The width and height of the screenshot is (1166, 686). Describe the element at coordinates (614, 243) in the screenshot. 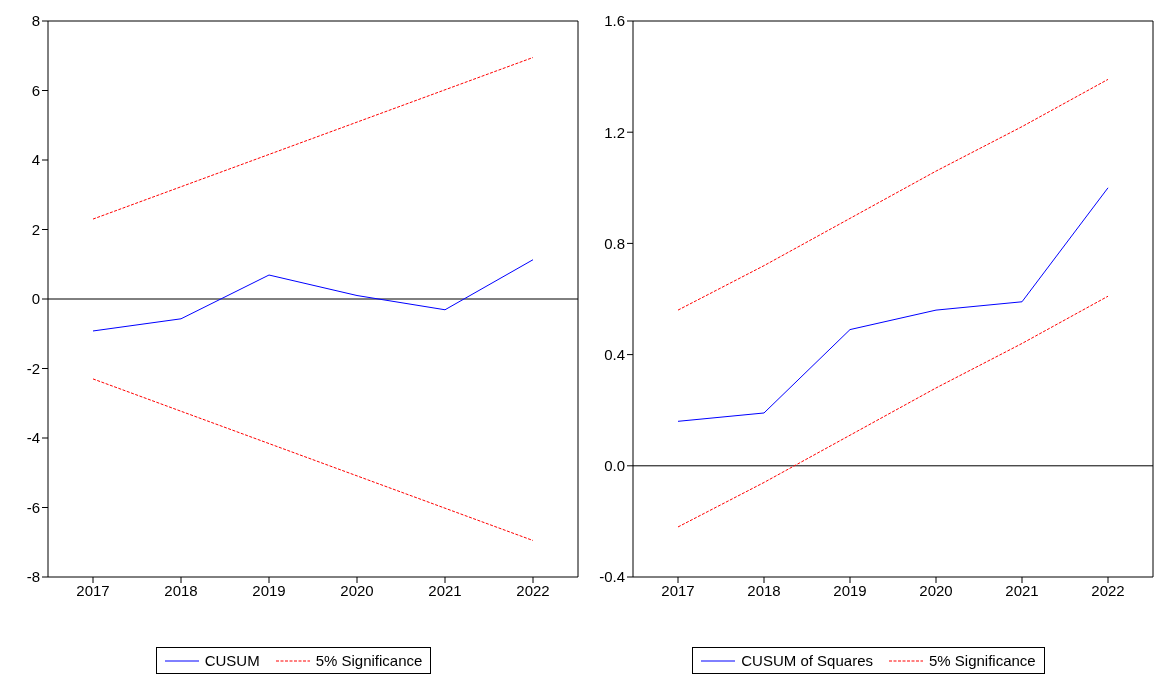

I see `y-tick-label: 0.8` at that location.